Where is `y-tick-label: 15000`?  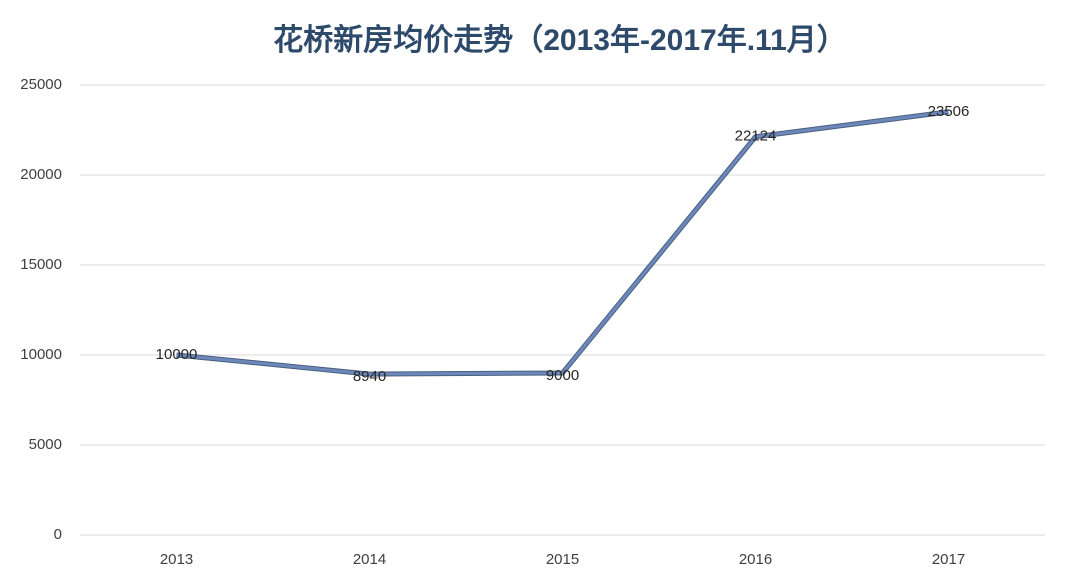 y-tick-label: 15000 is located at coordinates (41, 264).